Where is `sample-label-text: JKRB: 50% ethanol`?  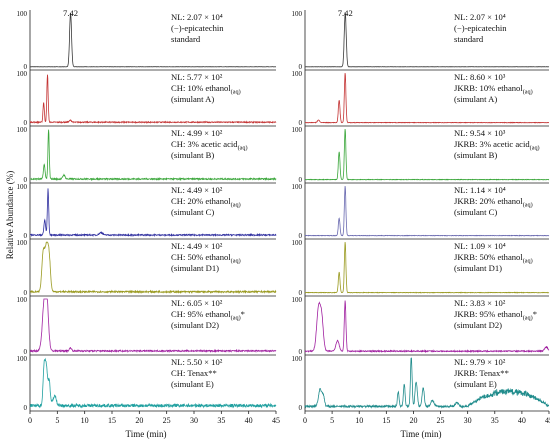 sample-label-text: JKRB: 50% ethanol is located at coordinates (488, 257).